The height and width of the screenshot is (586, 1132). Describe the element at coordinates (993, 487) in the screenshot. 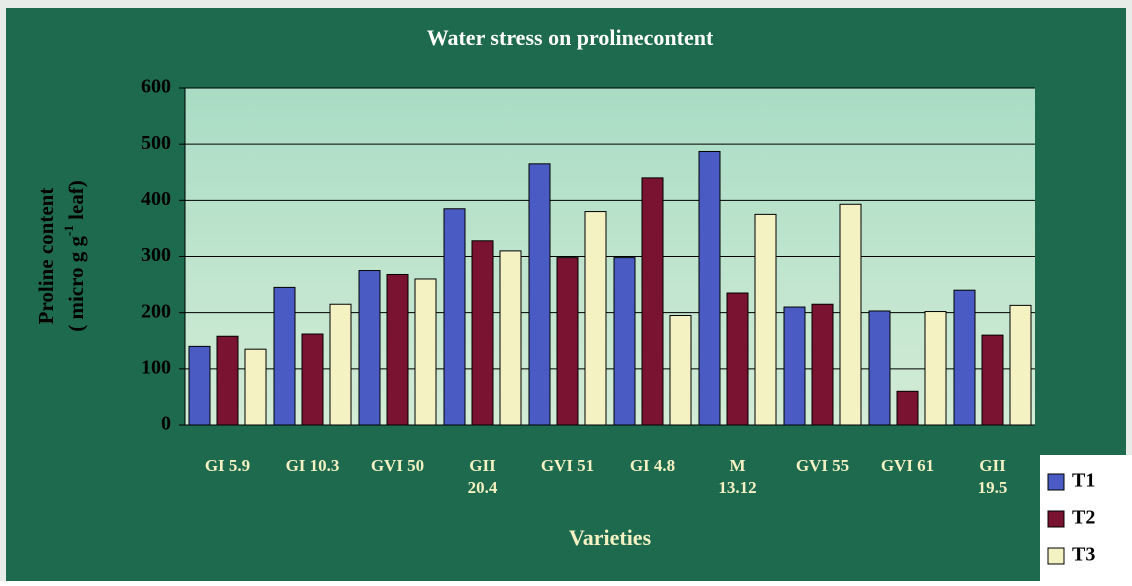

I see `x-tick-label-line: 19.5` at that location.